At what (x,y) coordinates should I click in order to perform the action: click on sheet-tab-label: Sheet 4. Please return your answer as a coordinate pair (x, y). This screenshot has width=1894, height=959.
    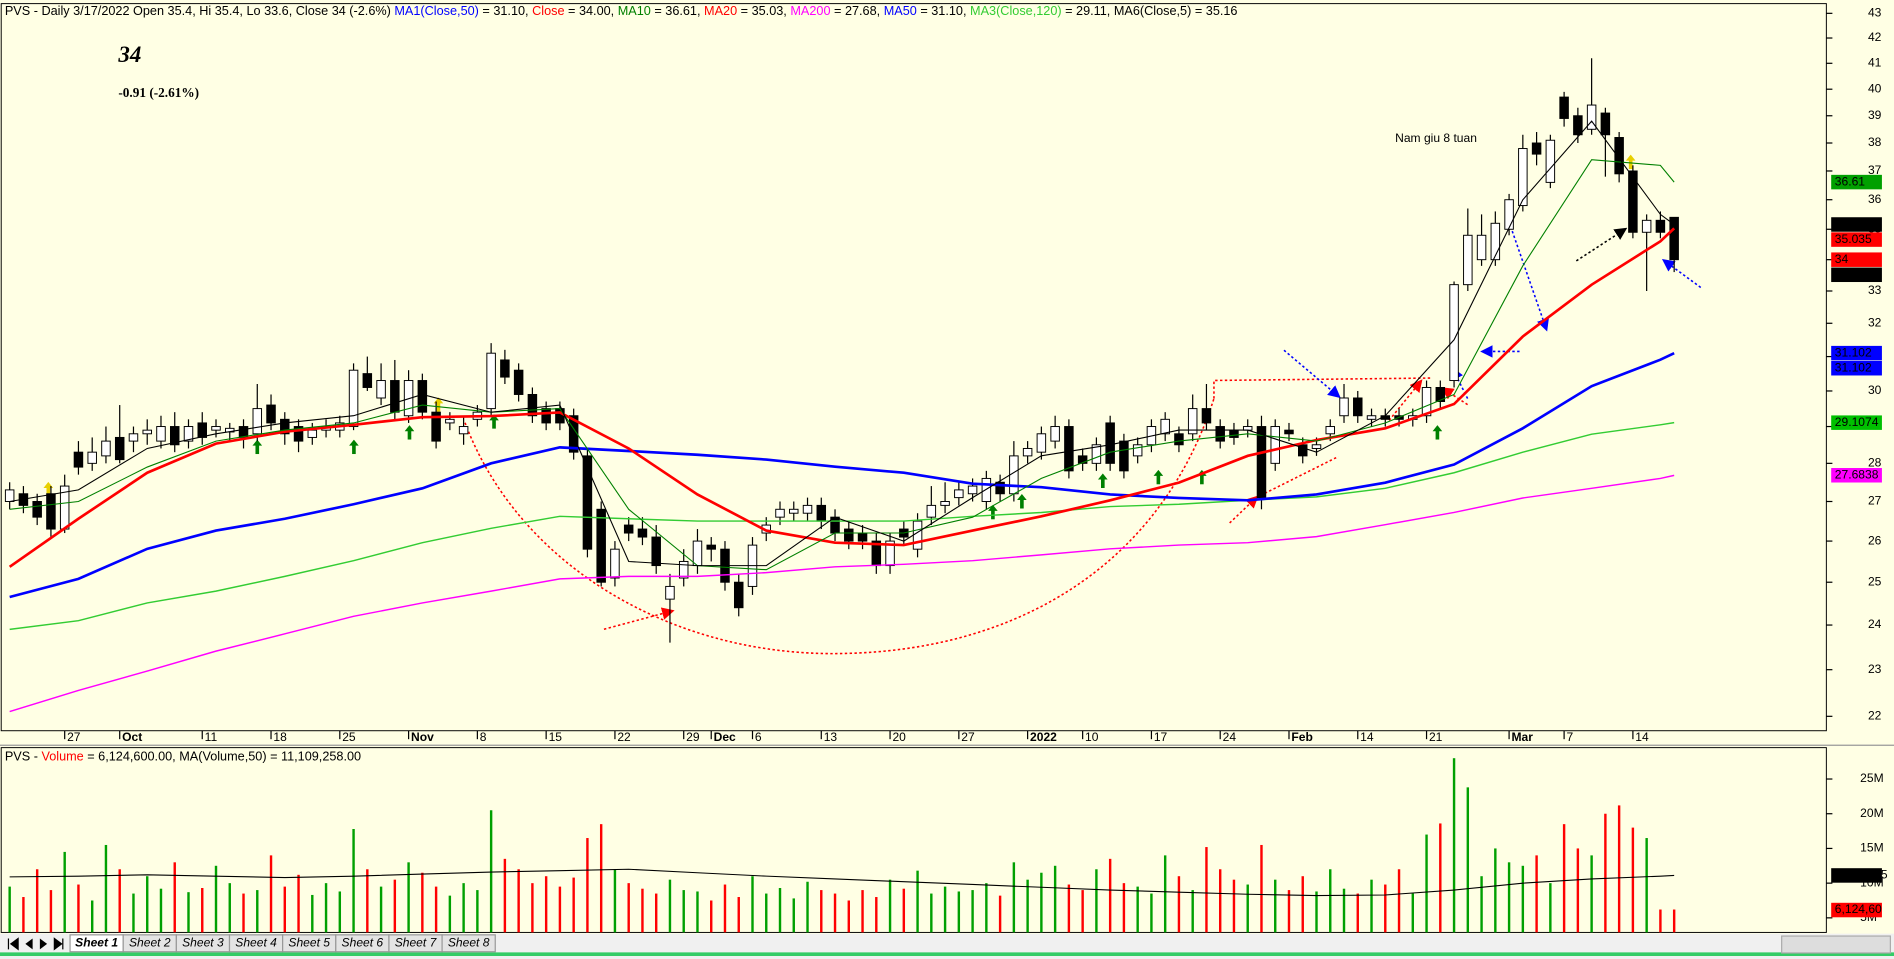
    Looking at the image, I should click on (256, 942).